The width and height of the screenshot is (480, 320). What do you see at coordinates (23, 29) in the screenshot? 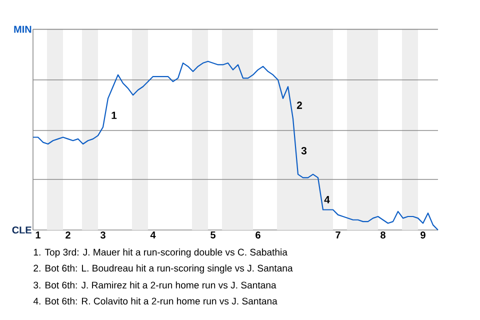
I see `text: MIN` at bounding box center [23, 29].